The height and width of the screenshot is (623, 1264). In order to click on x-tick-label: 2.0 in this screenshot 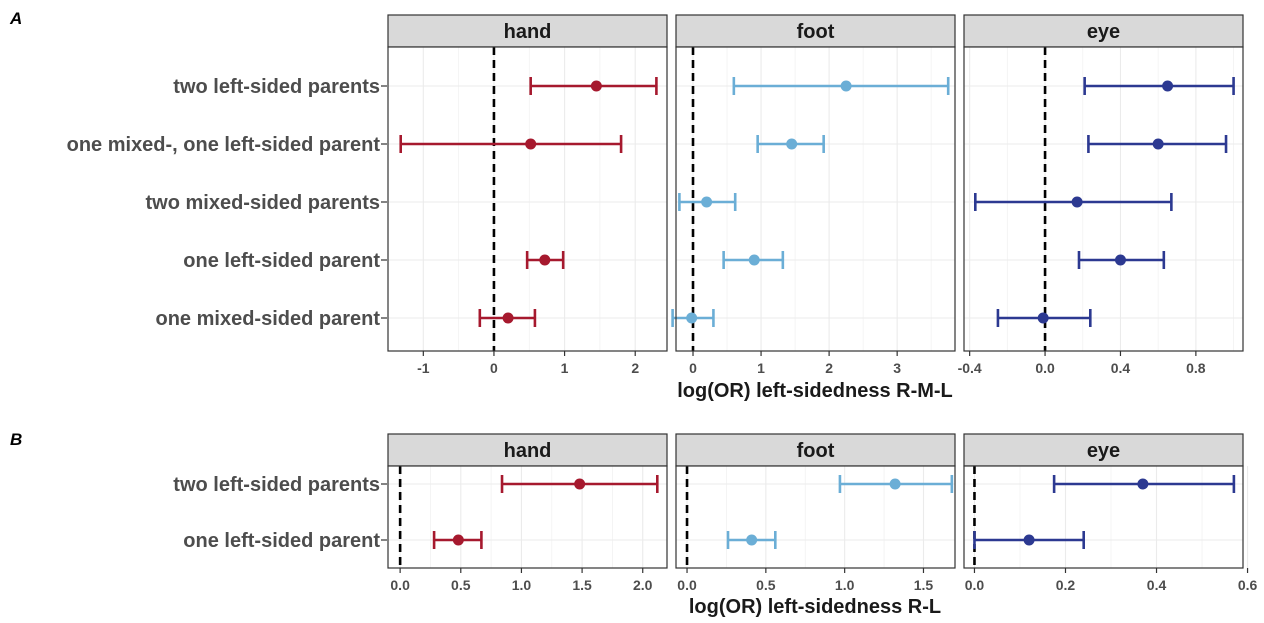, I will do `click(643, 585)`.